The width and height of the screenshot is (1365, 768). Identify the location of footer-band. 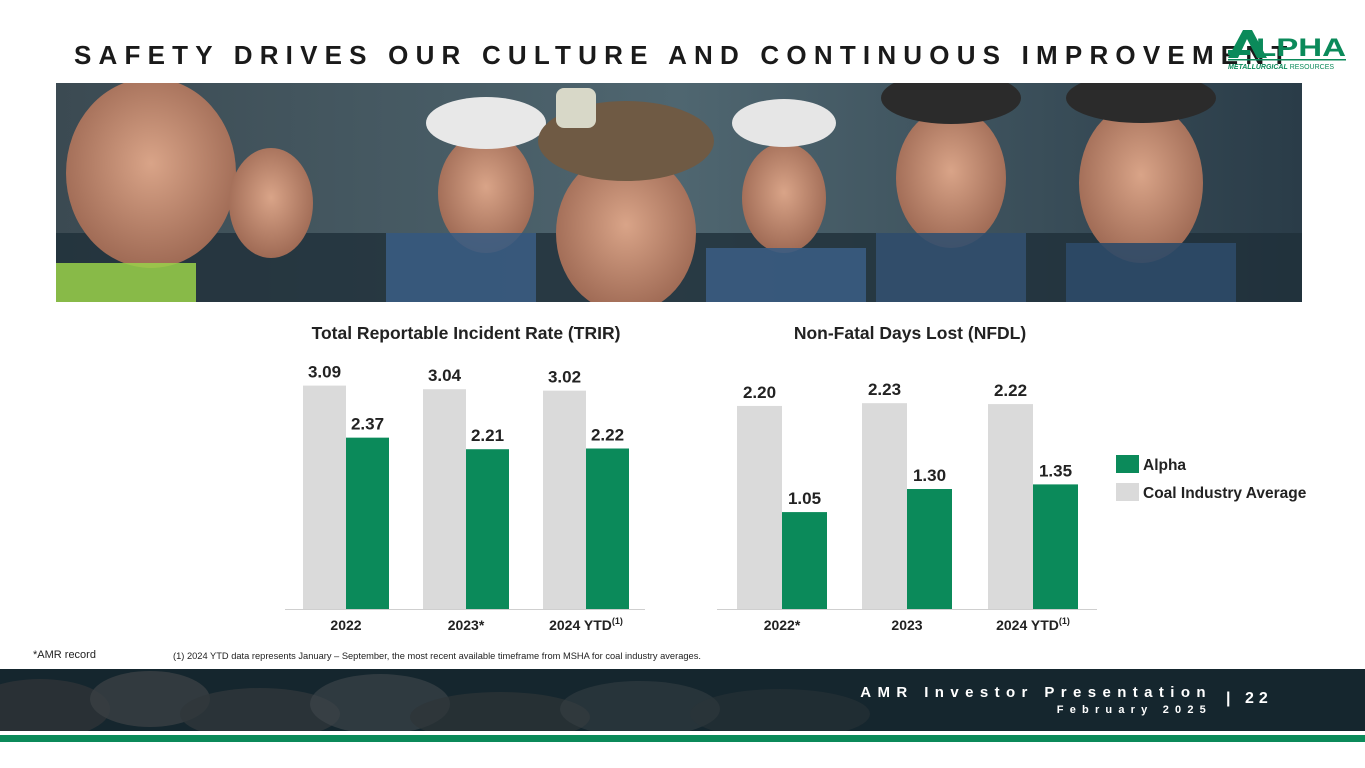
(682, 700).